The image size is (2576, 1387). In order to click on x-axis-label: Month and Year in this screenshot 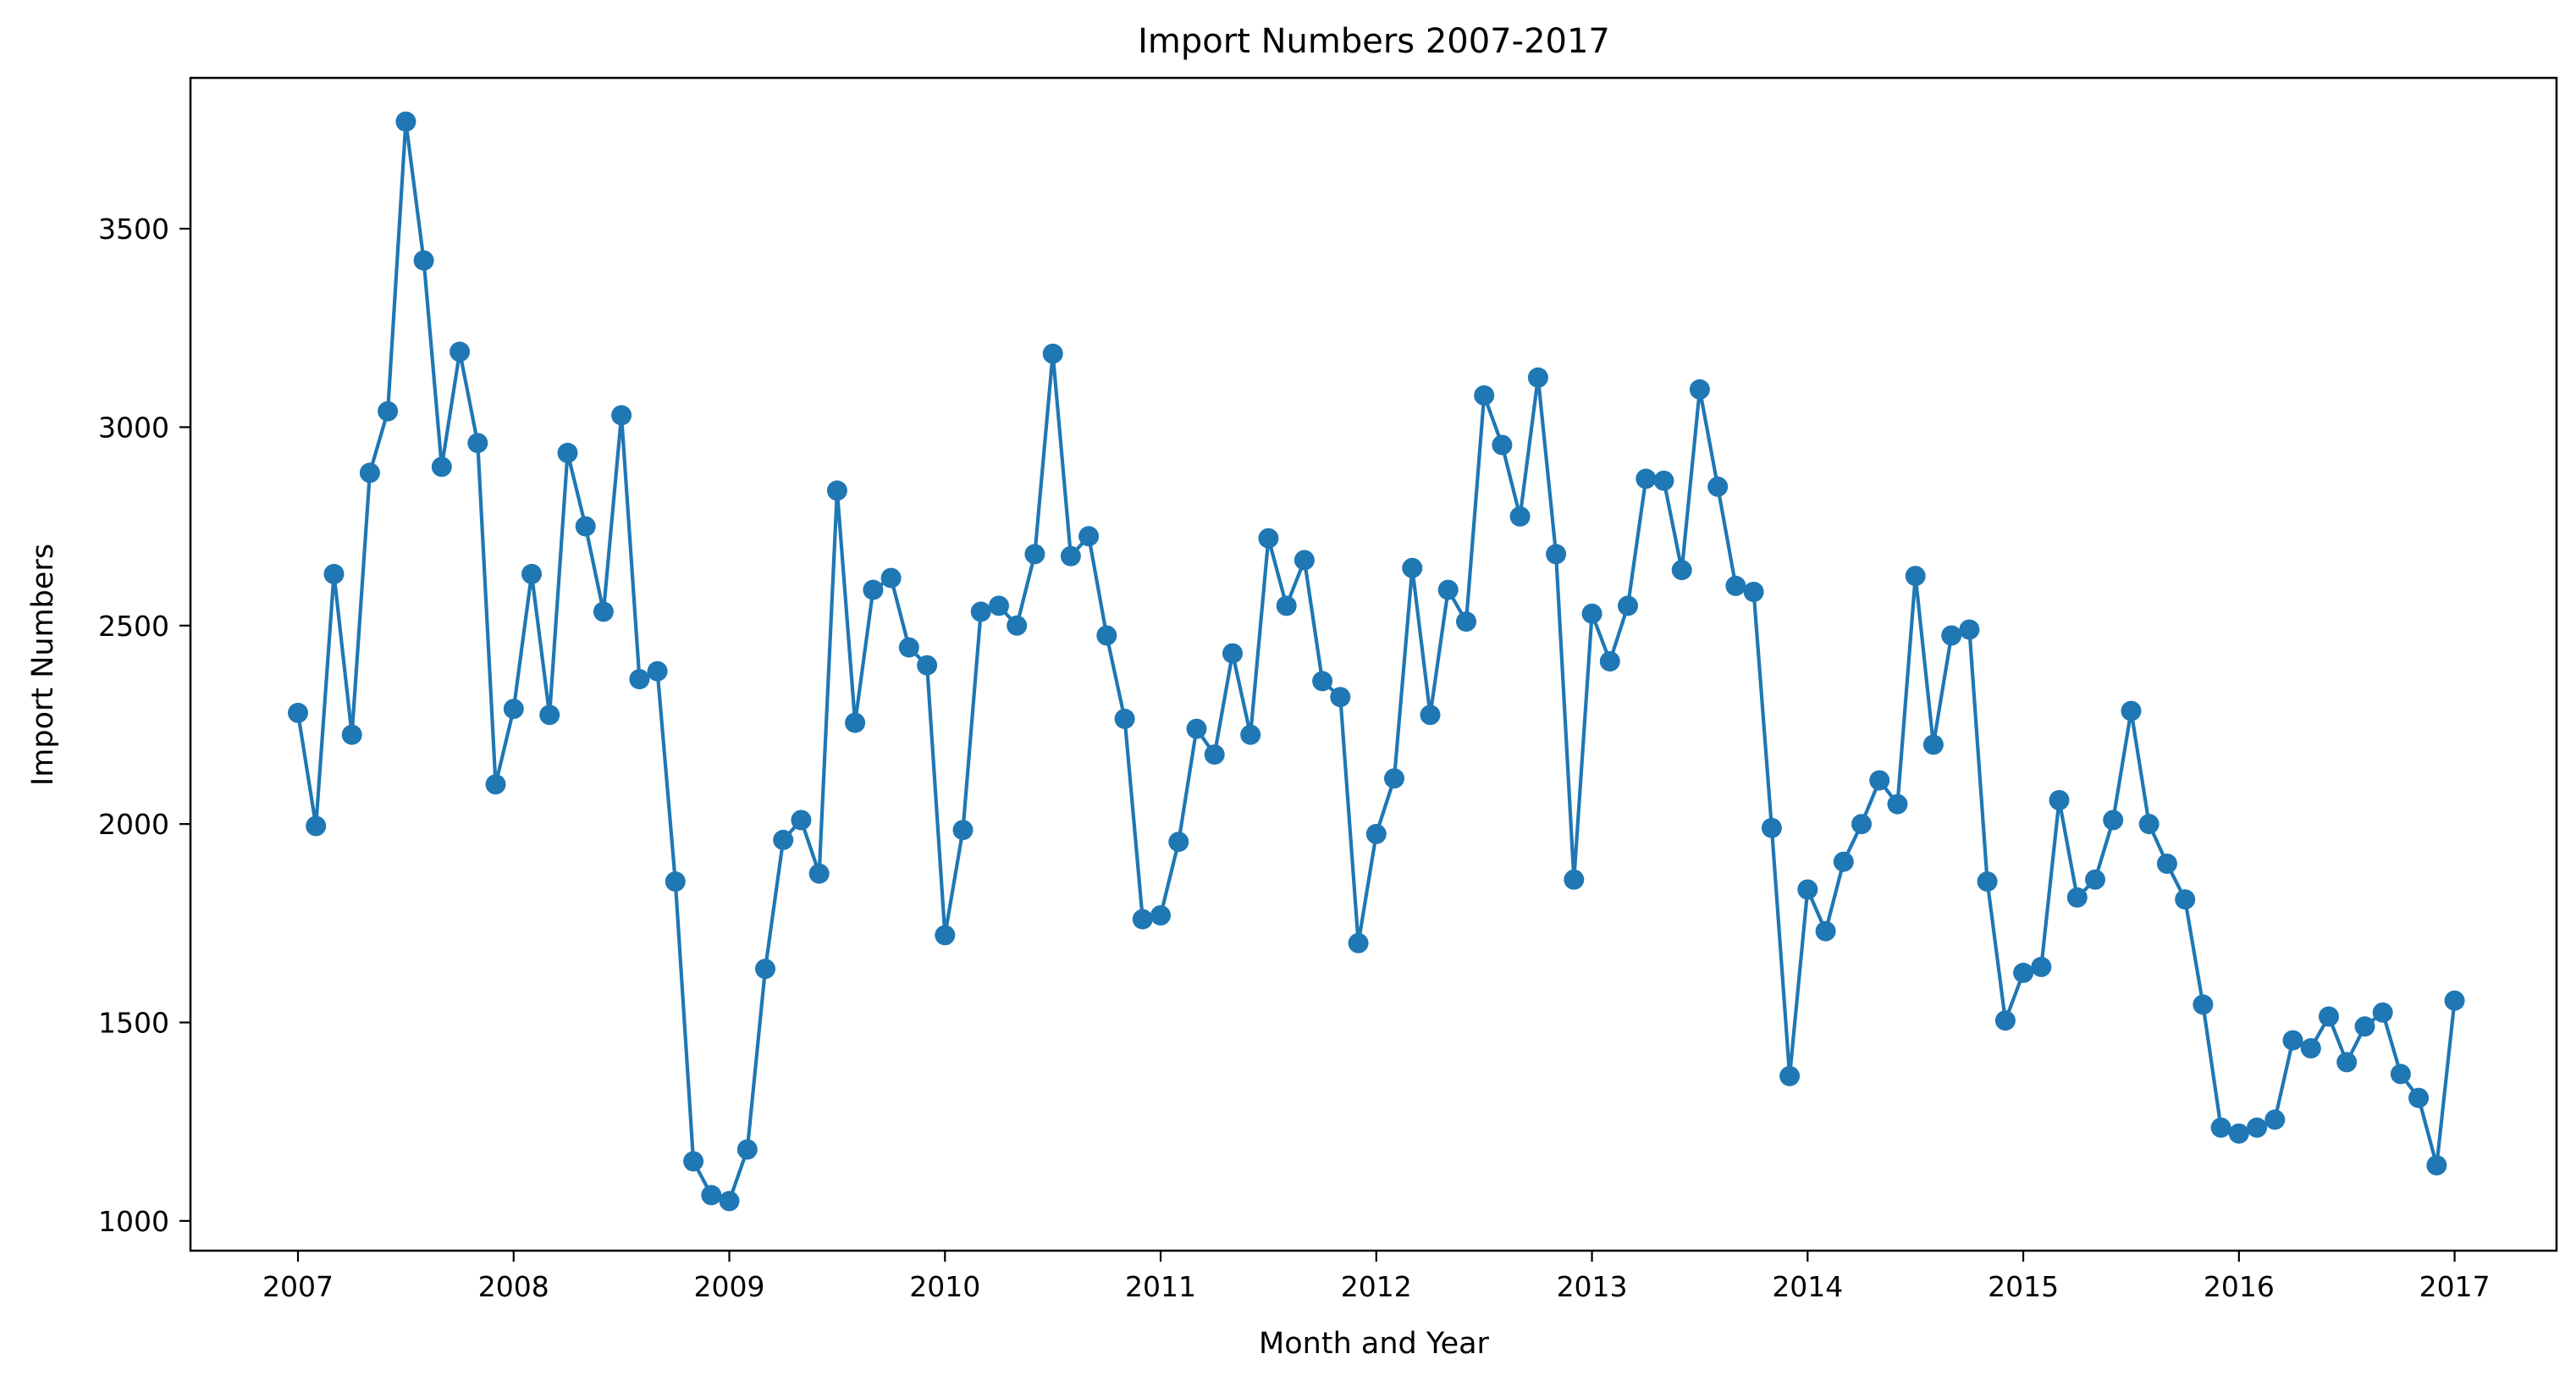, I will do `click(1375, 1344)`.